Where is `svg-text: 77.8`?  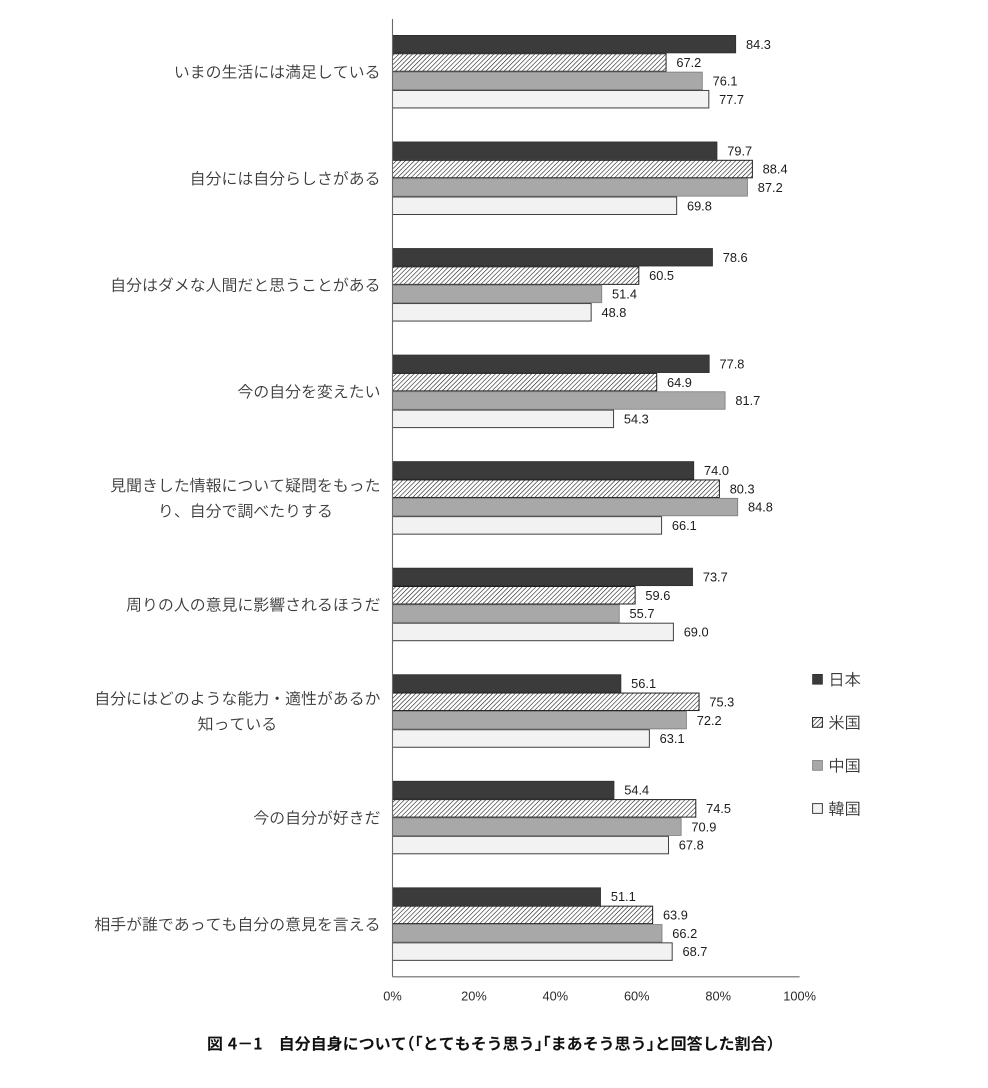
svg-text: 77.8 is located at coordinates (732, 363).